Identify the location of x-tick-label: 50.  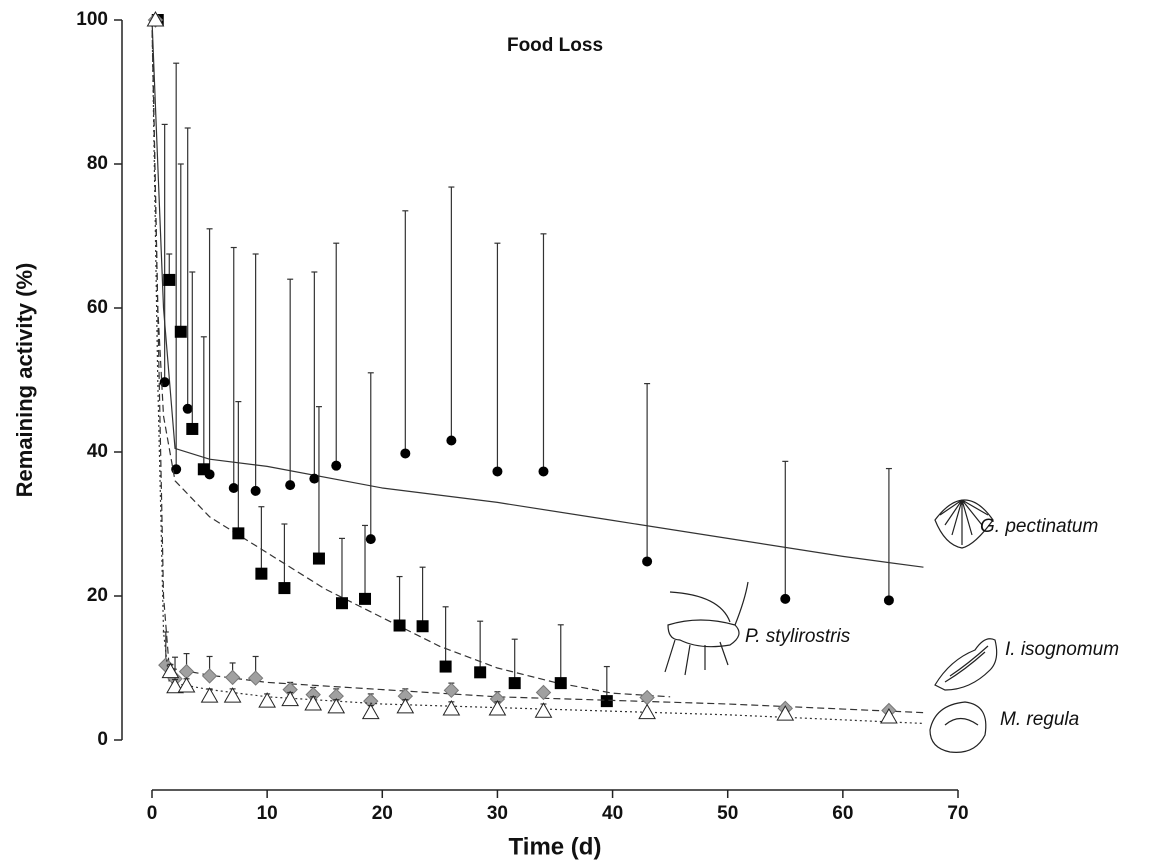
(727, 813).